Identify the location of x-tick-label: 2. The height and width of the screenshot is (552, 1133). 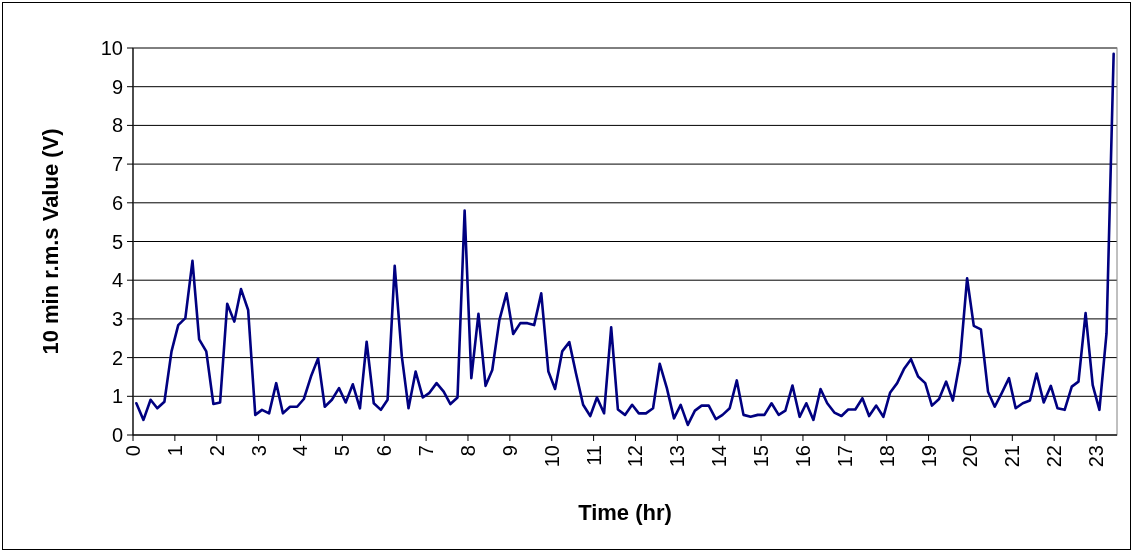
(216, 451).